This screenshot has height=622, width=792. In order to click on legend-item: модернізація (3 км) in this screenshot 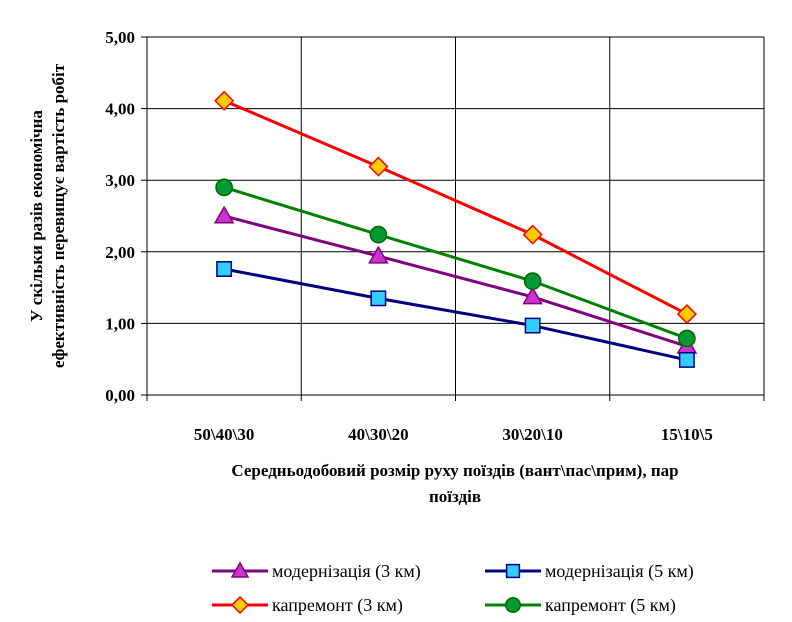, I will do `click(316, 571)`.